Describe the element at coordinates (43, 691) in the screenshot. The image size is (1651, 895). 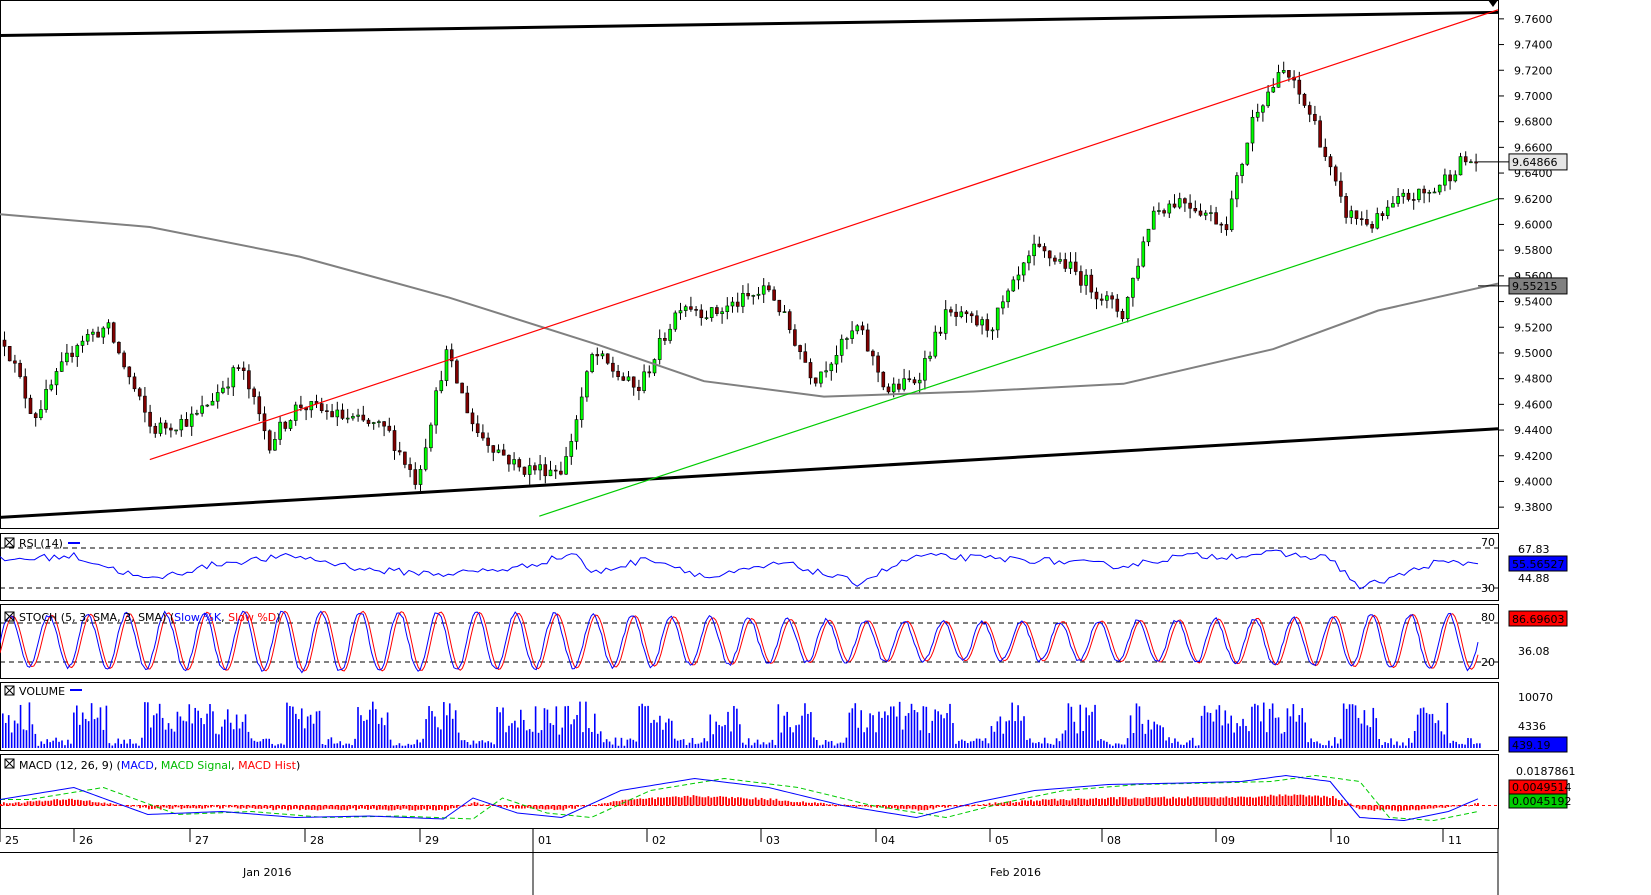
I see `volume-title: VOLUME` at that location.